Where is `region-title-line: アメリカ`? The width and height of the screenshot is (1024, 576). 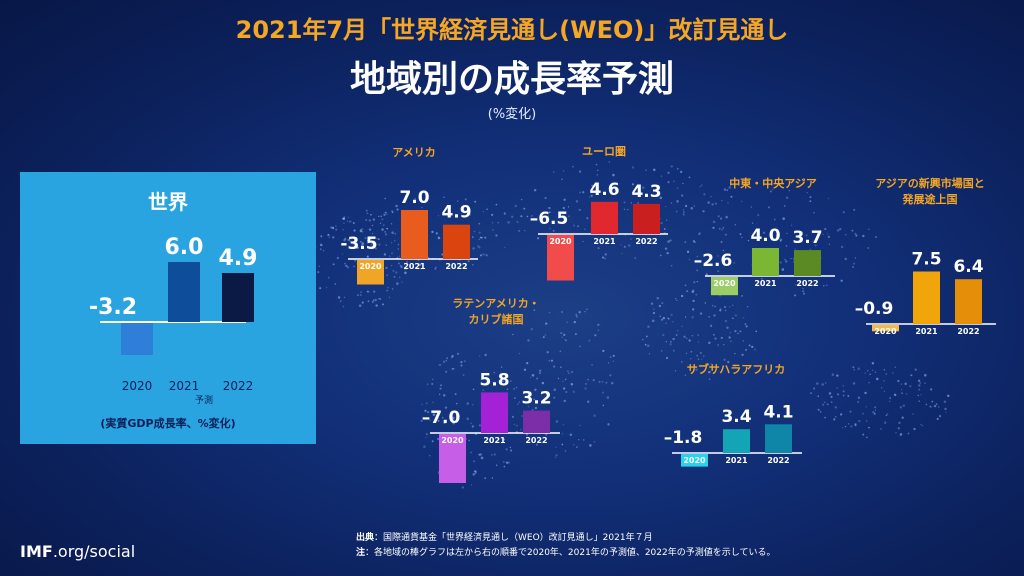
region-title-line: アメリカ is located at coordinates (414, 152).